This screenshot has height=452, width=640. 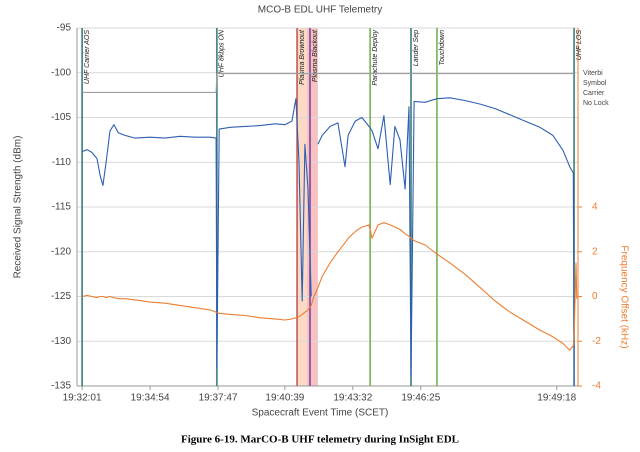 What do you see at coordinates (61, 117) in the screenshot?
I see `y-tick-label: -105` at bounding box center [61, 117].